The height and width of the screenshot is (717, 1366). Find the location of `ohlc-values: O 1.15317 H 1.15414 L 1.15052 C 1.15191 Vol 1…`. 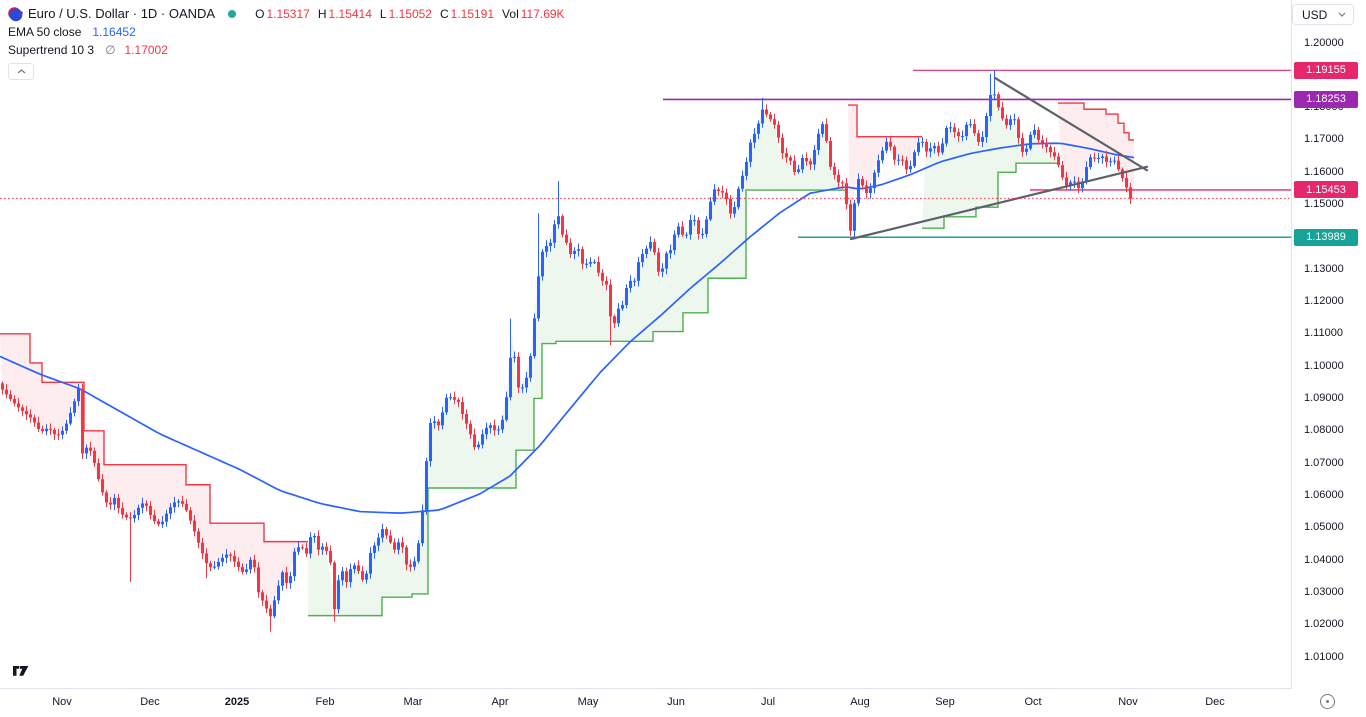

ohlc-values: O 1.15317 H 1.15414 L 1.15052 C 1.15191 Vol 1… is located at coordinates (406, 14).